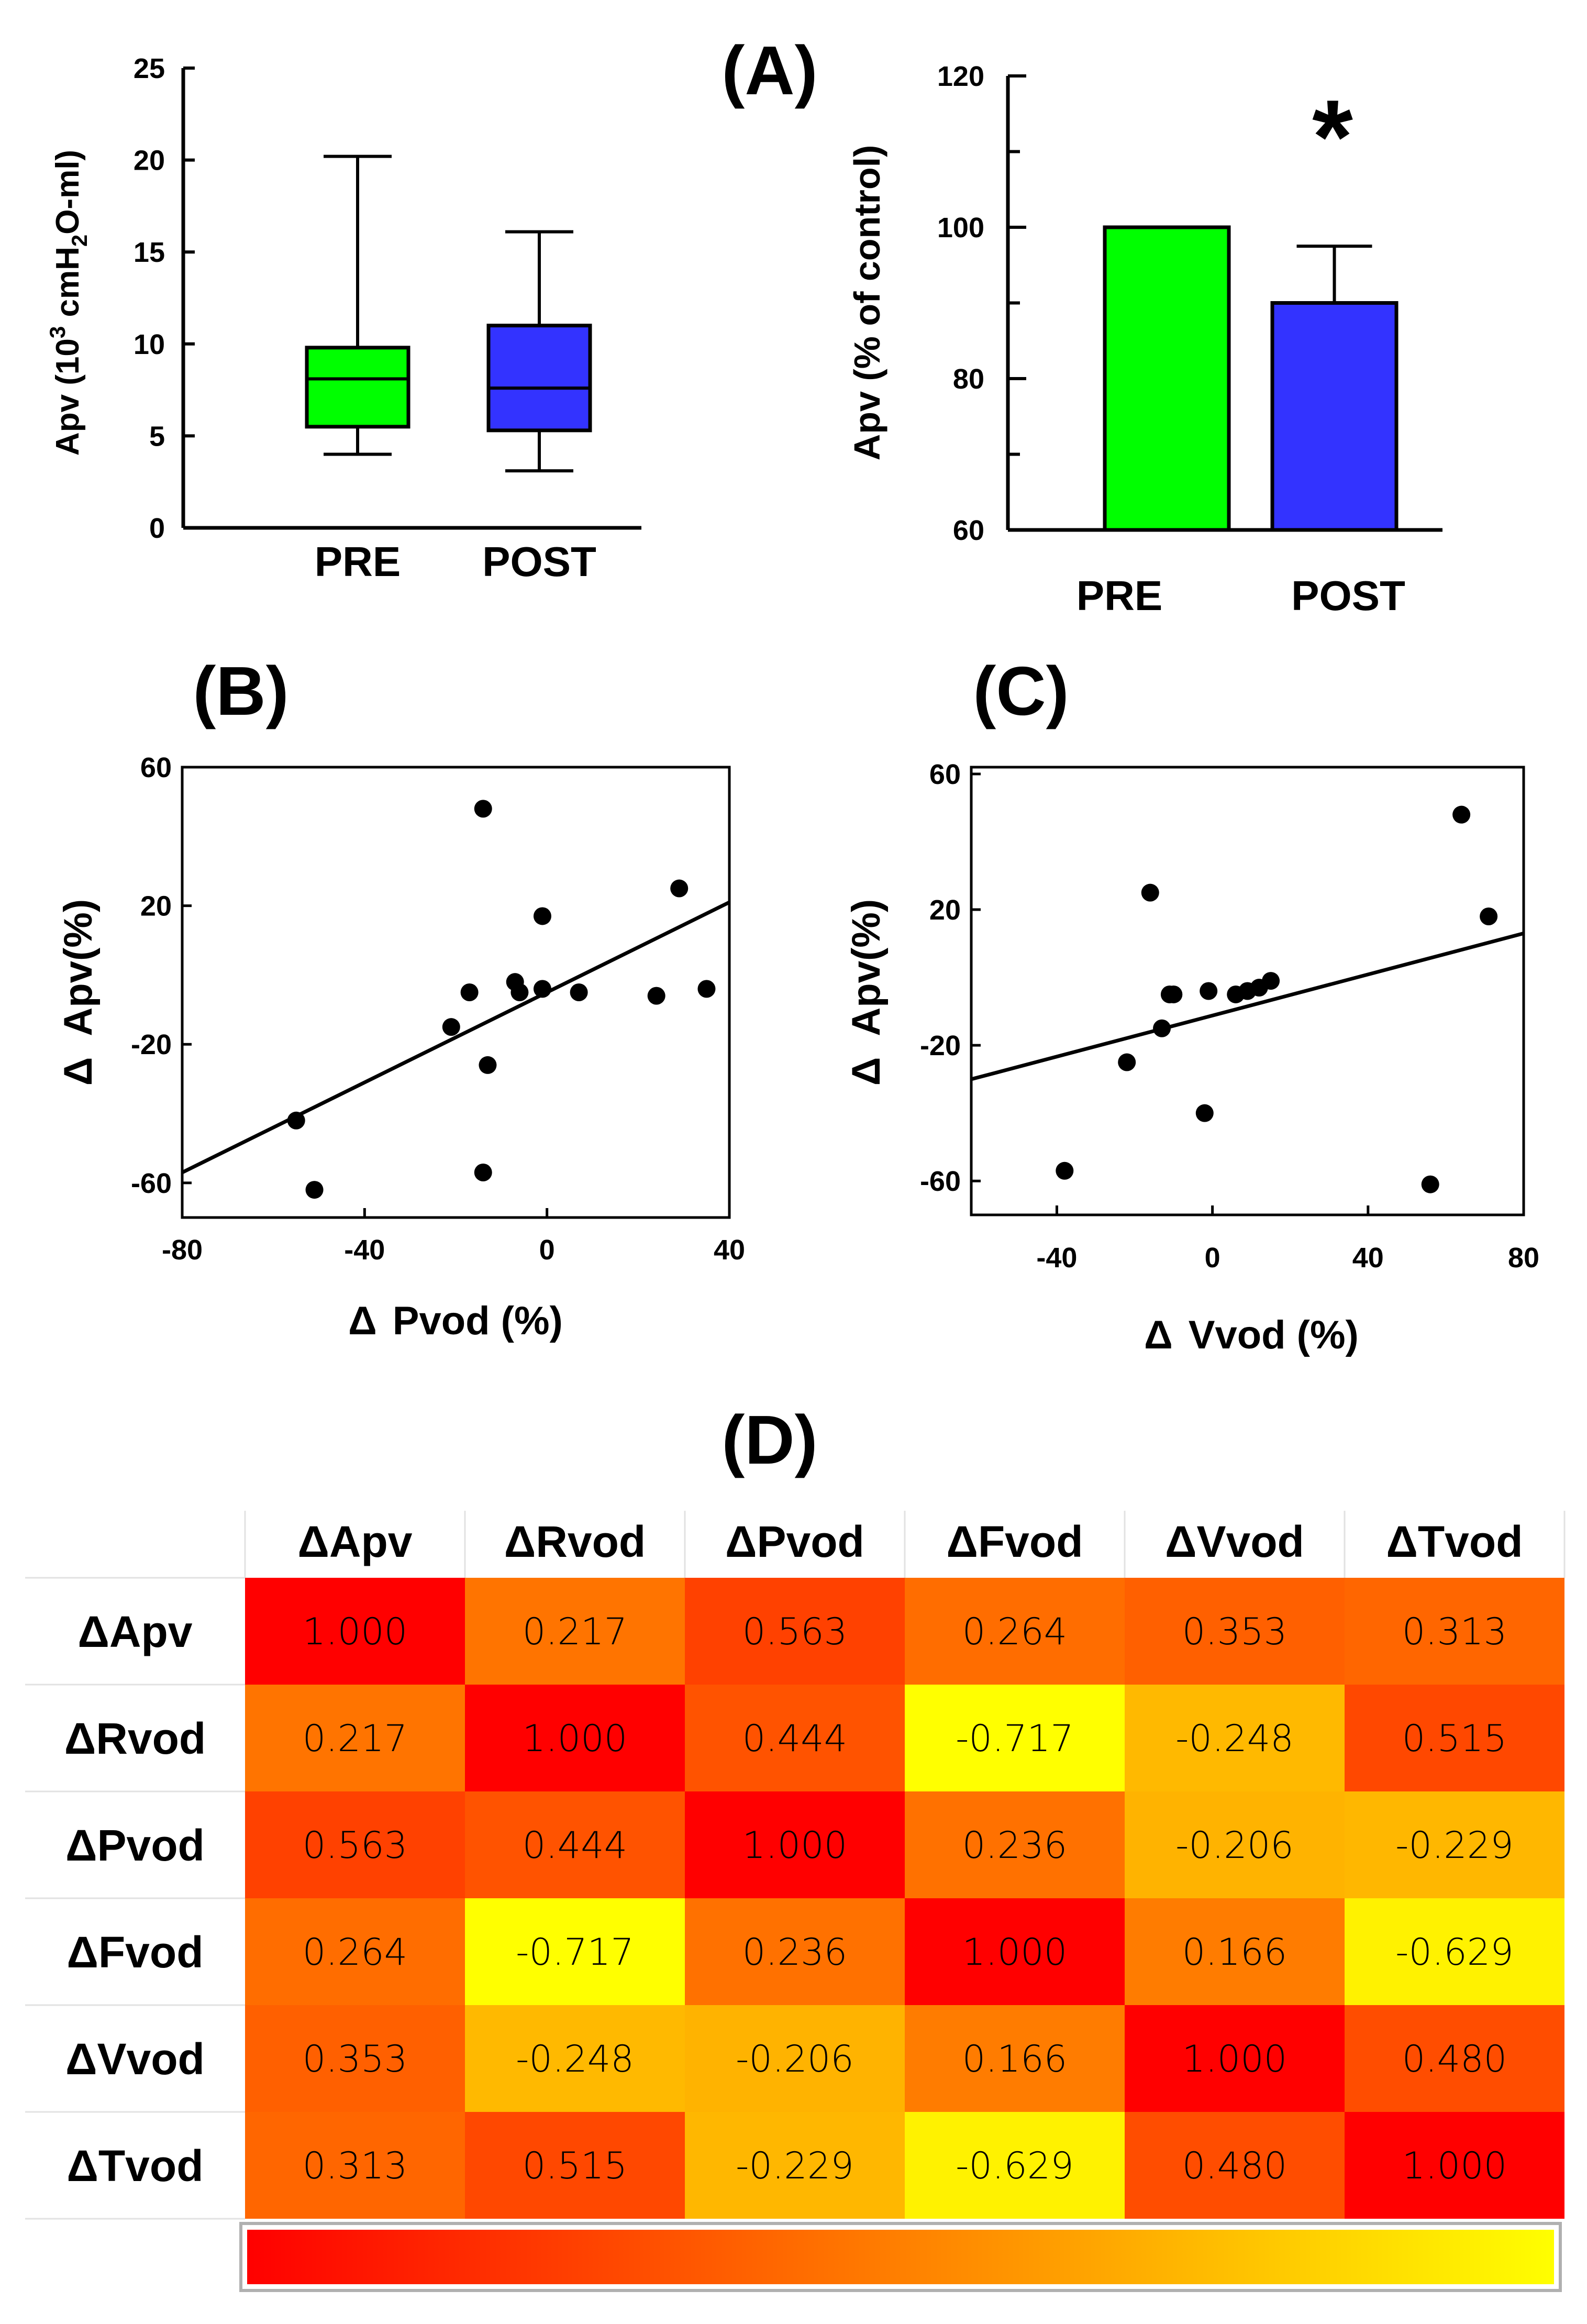  What do you see at coordinates (135, 1738) in the screenshot?
I see `heatmap-row-header: ΔRvod` at bounding box center [135, 1738].